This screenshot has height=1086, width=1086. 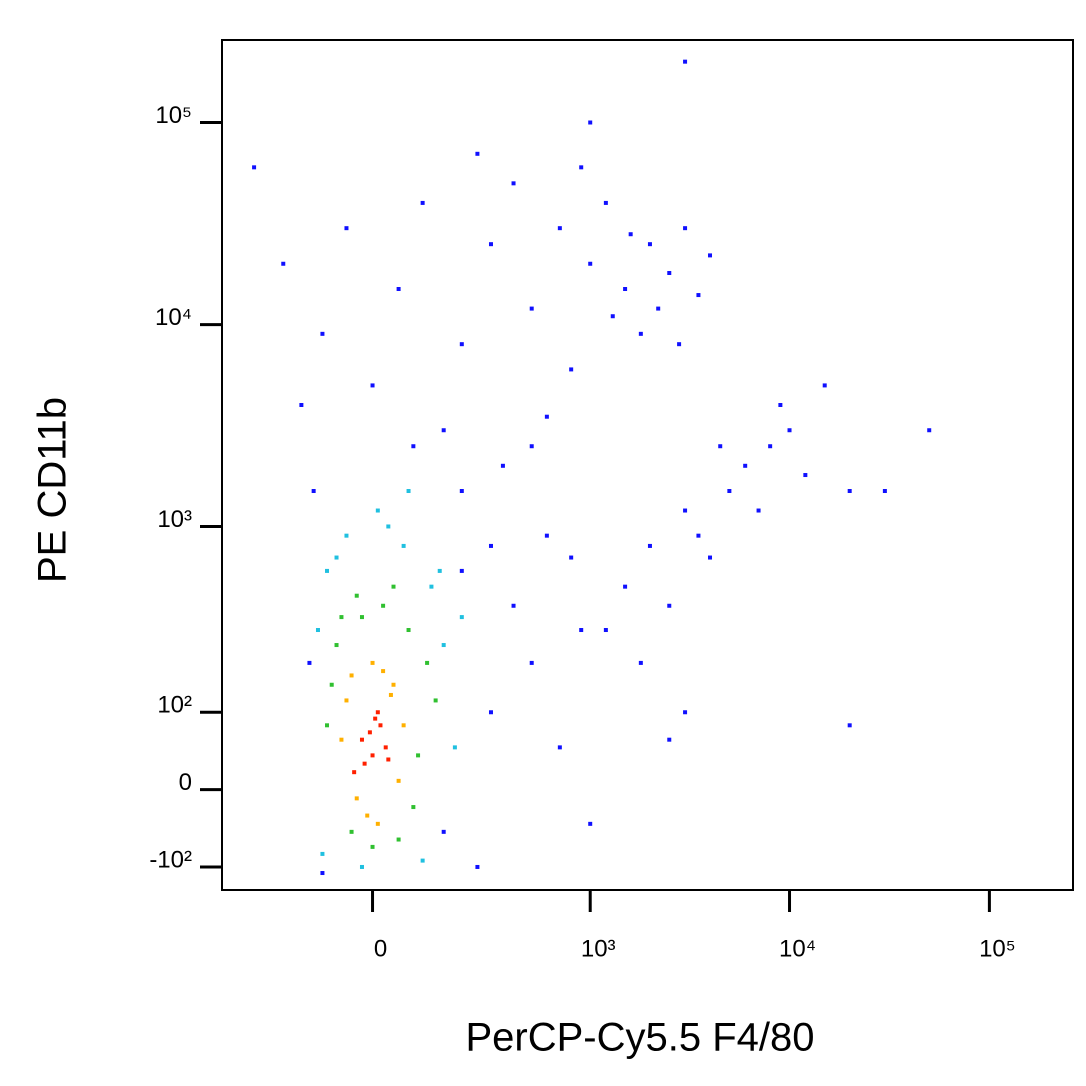 What do you see at coordinates (185, 782) in the screenshot?
I see `y-tick-label: 0` at bounding box center [185, 782].